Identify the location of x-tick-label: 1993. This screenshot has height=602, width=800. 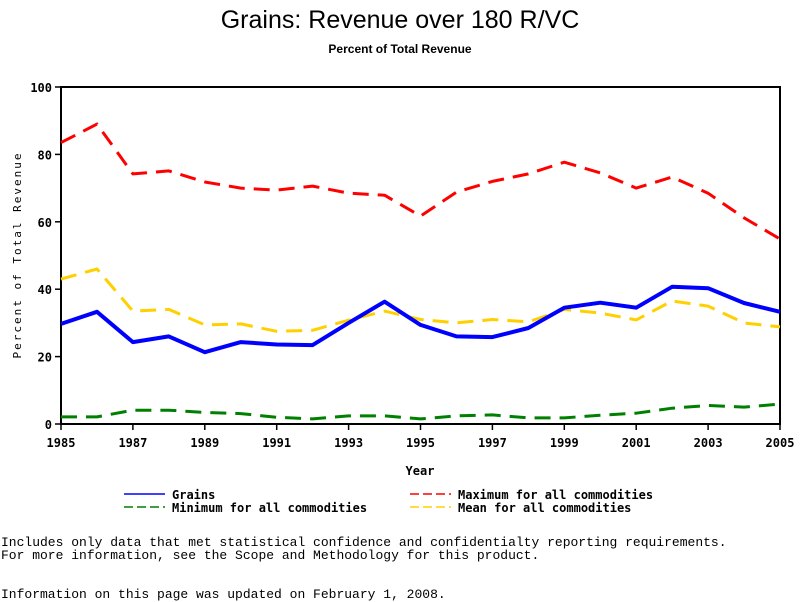
(348, 443).